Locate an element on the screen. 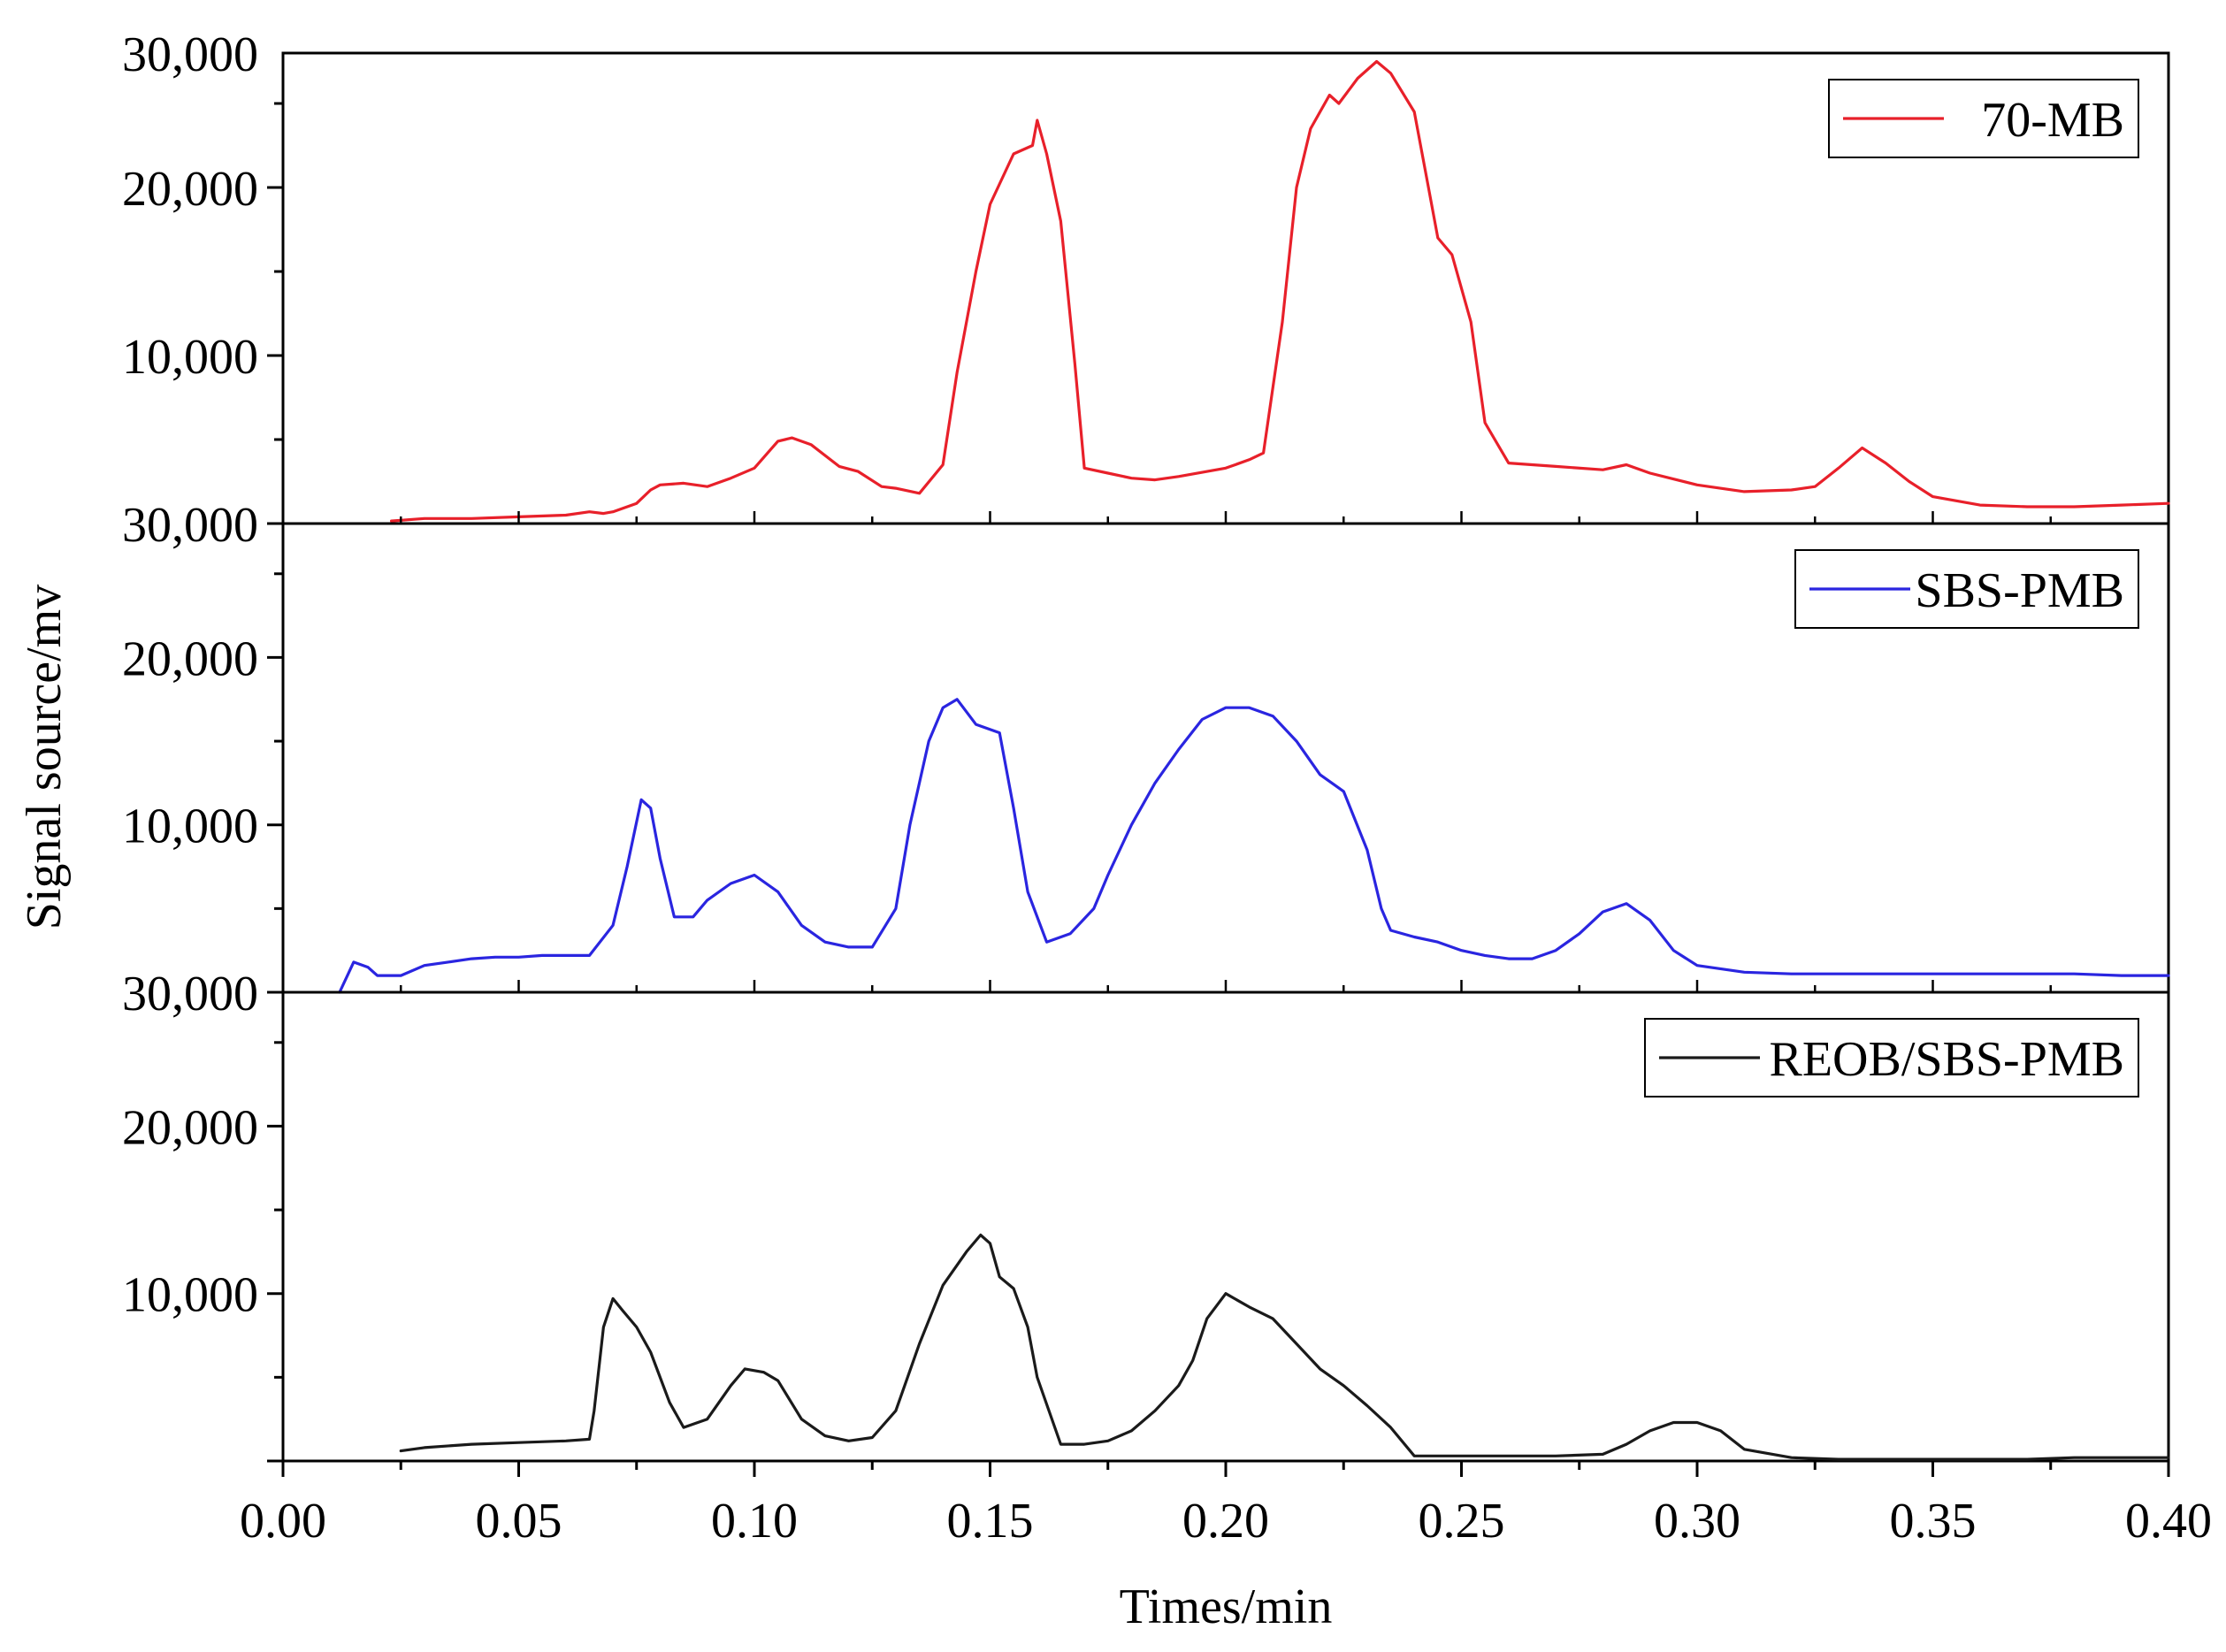 The width and height of the screenshot is (2226, 1652). x-tick-label: 0.20 is located at coordinates (1225, 1521).